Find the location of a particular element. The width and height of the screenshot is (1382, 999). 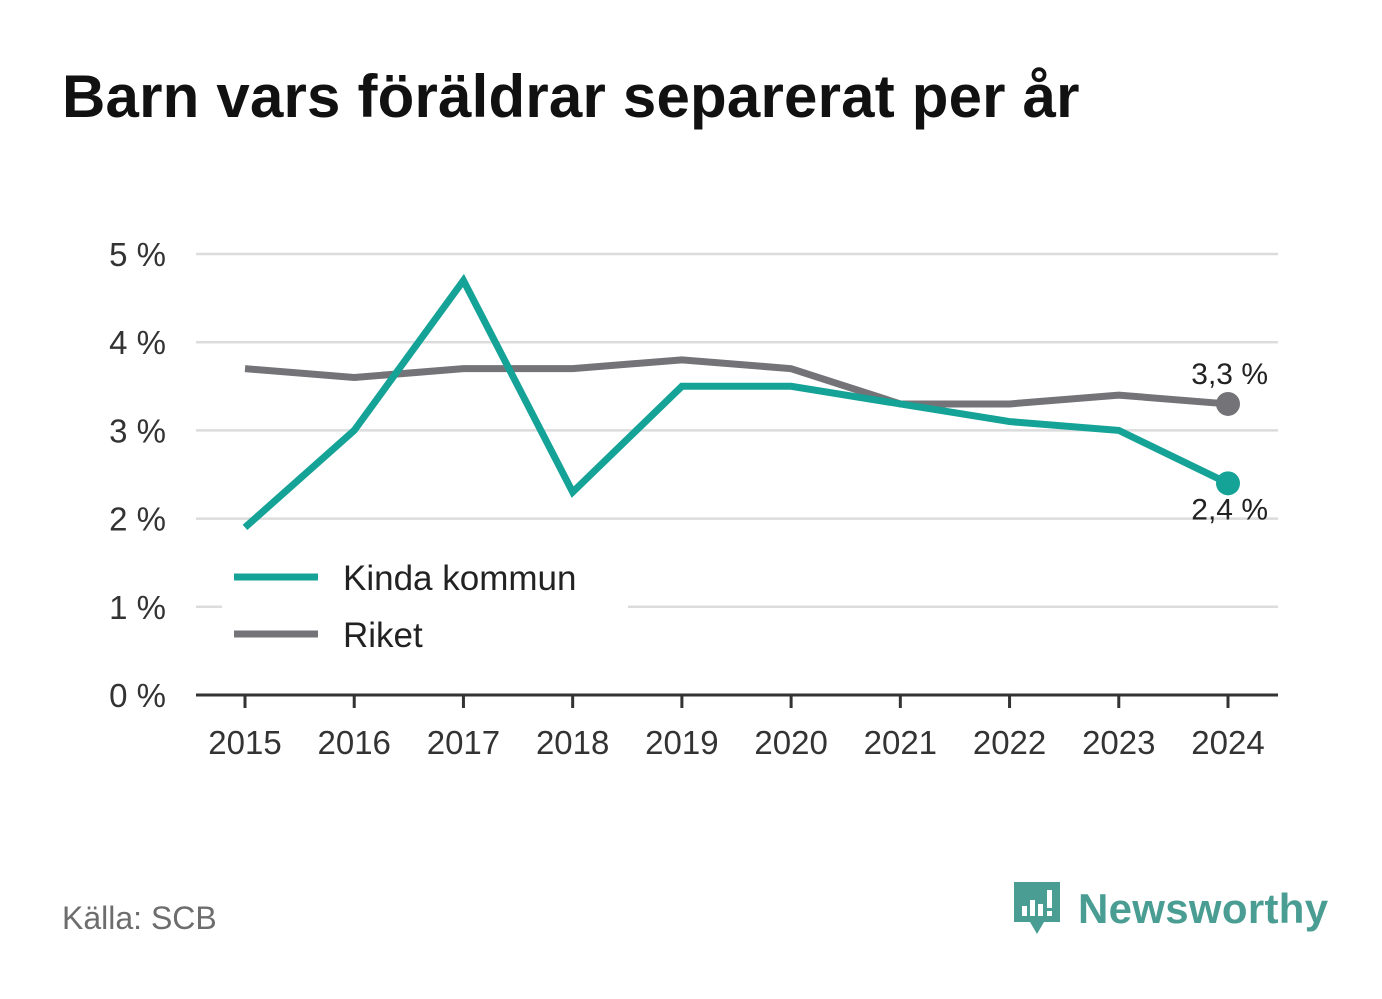

y-tick-label: 4 % is located at coordinates (137, 342).